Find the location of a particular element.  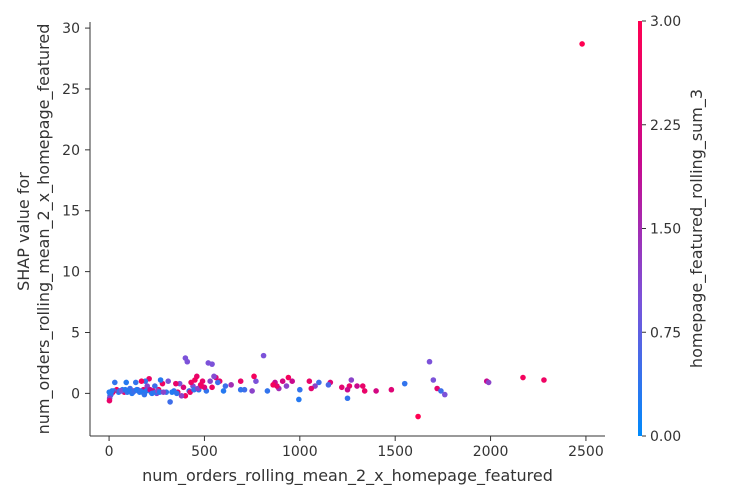

x-tick-label: 1000 is located at coordinates (300, 452).